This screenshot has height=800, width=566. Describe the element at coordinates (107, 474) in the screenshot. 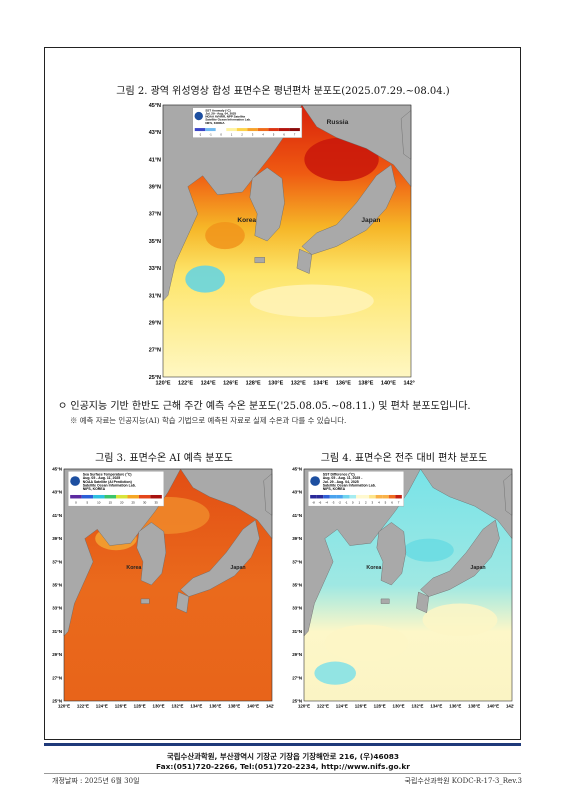

I see `legend-text: Sea Surface Temperature (°C)` at that location.